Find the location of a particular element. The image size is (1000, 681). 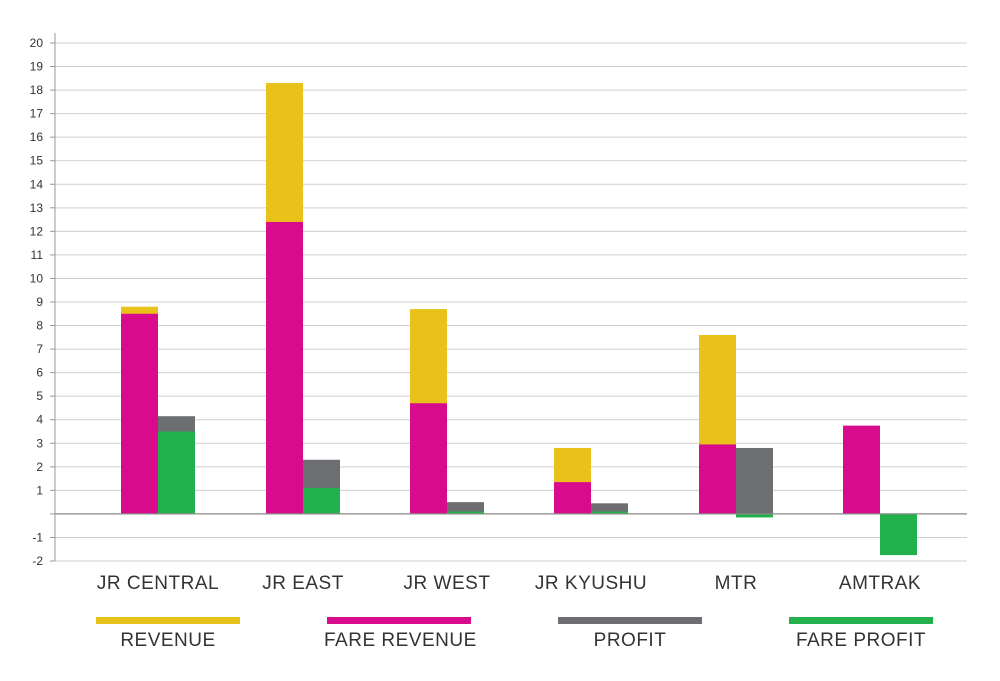

legend: REVENUE FARE REVENUE PROFIT FARE PROFIT is located at coordinates (500, 647).